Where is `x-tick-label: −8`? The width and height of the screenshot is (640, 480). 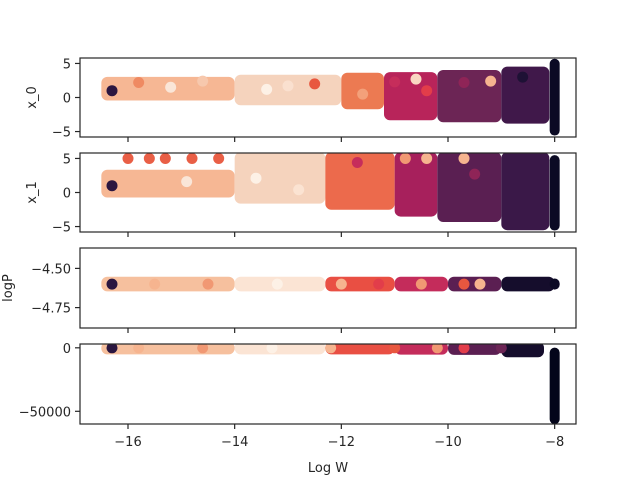 x-tick-label: −8 is located at coordinates (554, 442).